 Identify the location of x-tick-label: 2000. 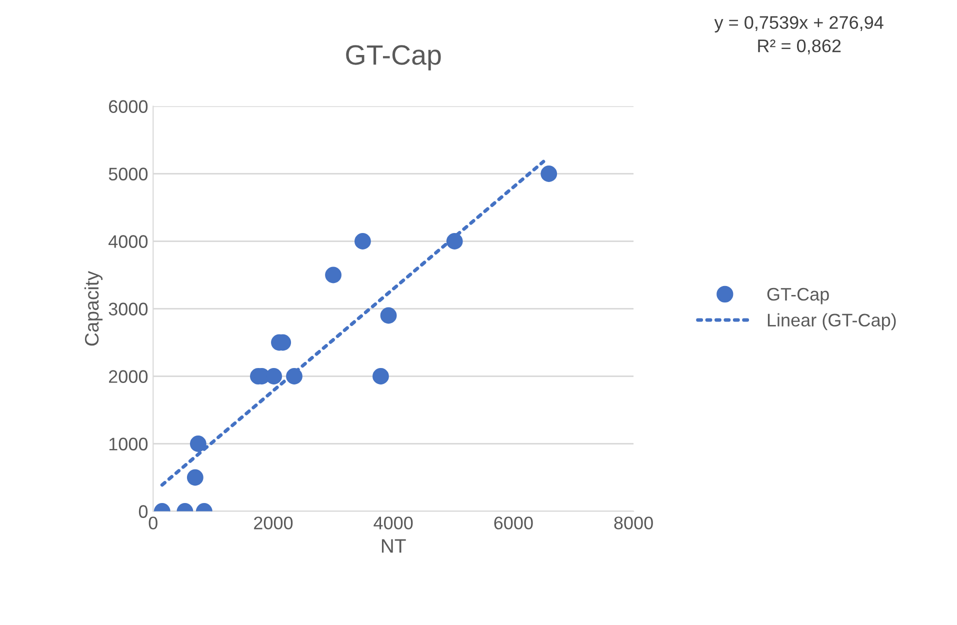
(273, 523).